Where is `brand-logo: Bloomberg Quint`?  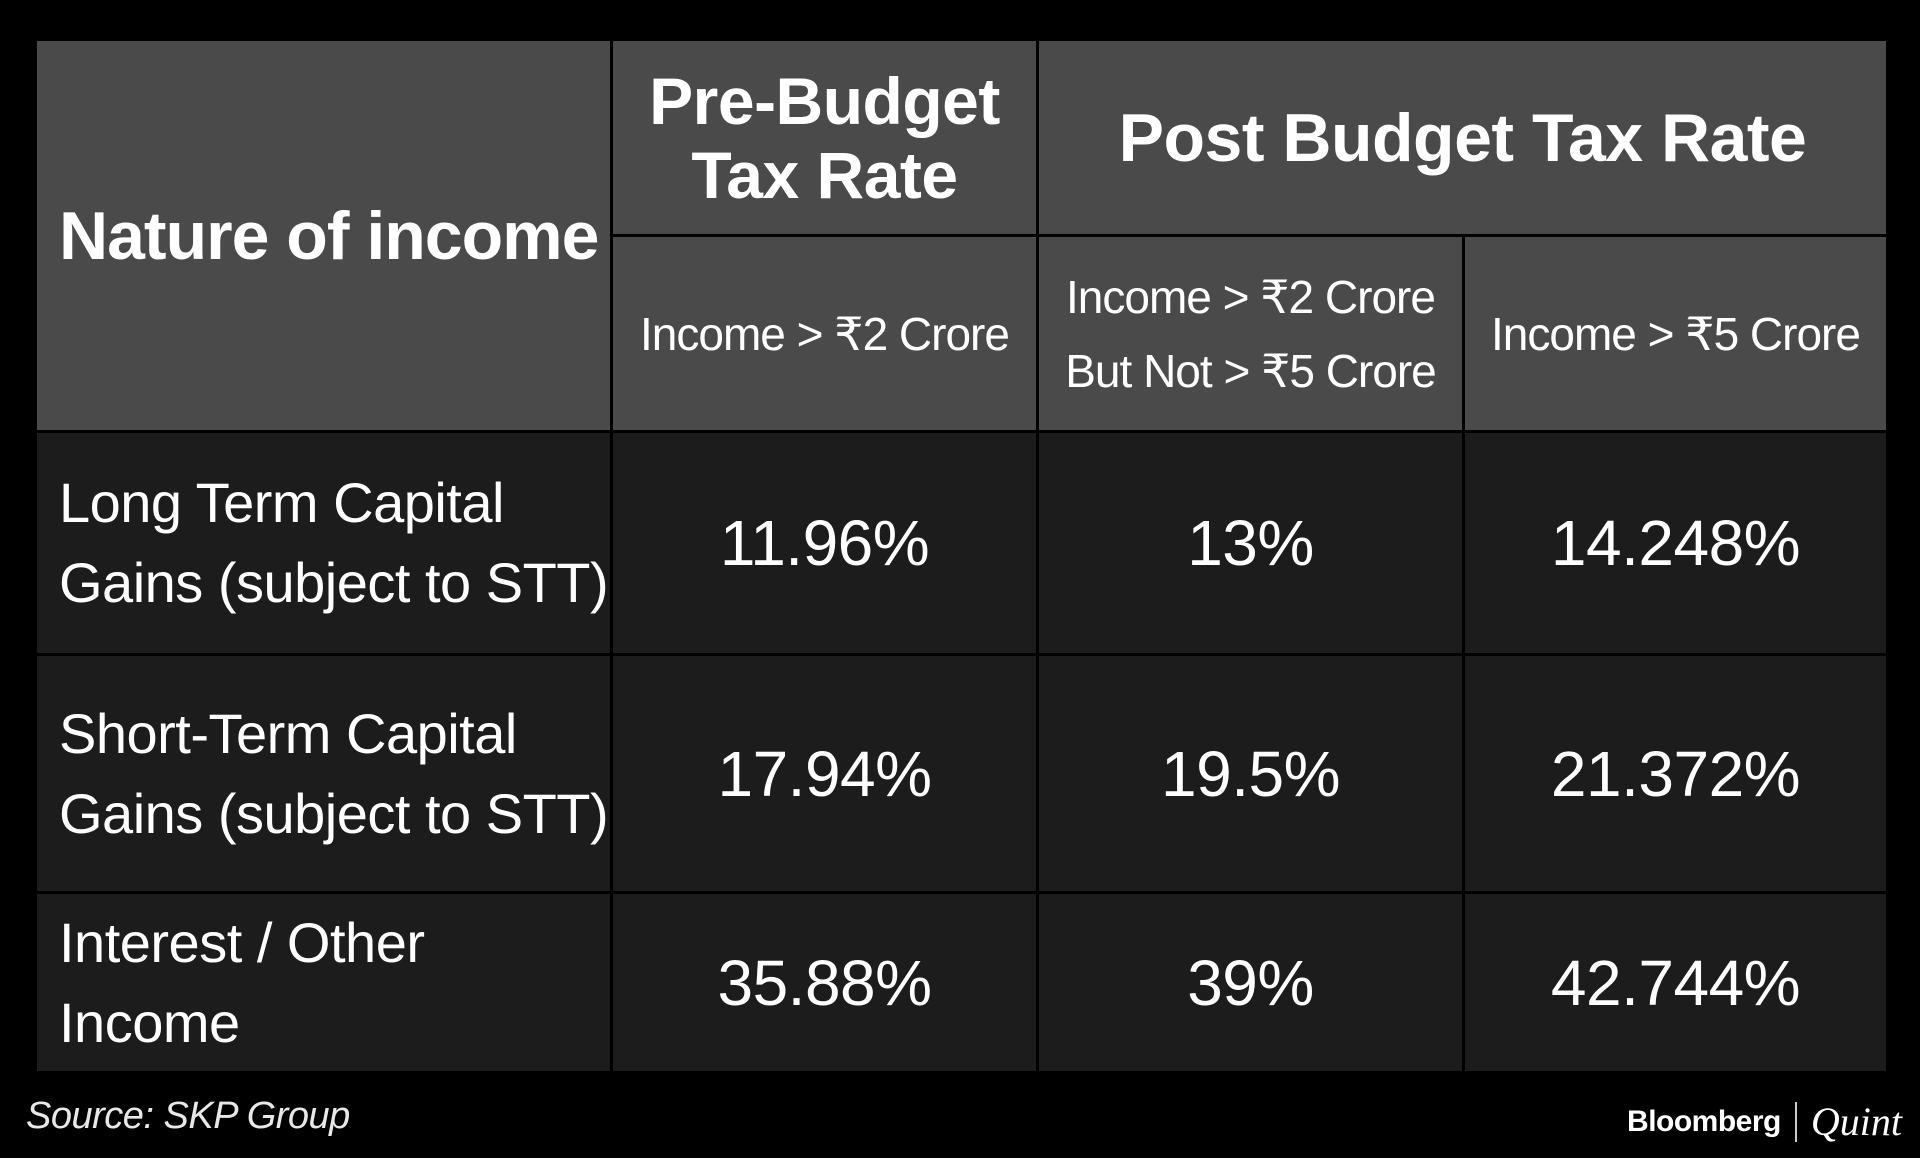 brand-logo: Bloomberg Quint is located at coordinates (1764, 1121).